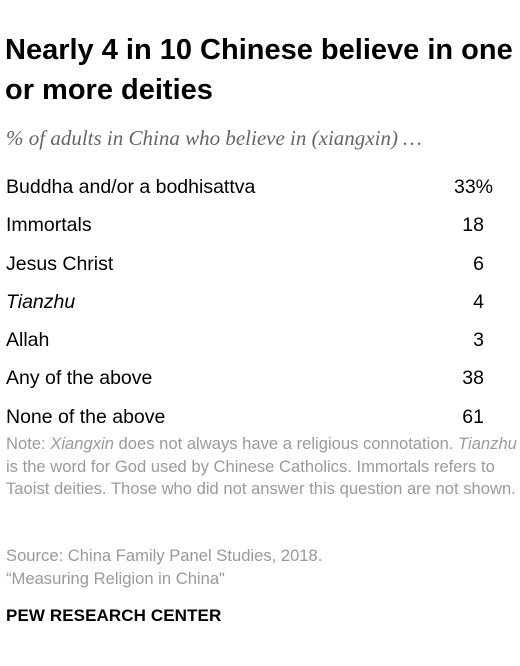 This screenshot has width=520, height=666. I want to click on row-label: Immortals, so click(49, 225).